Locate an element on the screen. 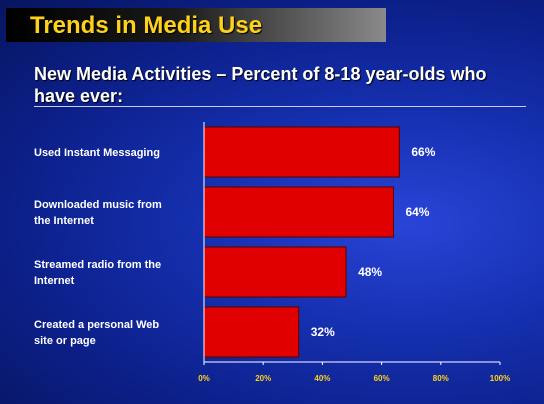 This screenshot has height=404, width=544. title-bar is located at coordinates (196, 25).